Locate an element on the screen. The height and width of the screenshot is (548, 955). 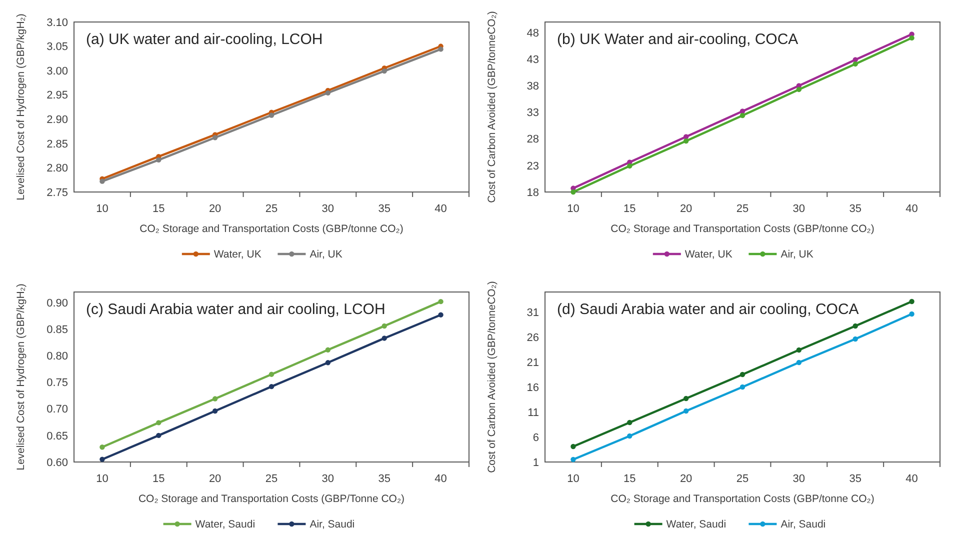
y-tick-label: 0.80 is located at coordinates (57, 356).